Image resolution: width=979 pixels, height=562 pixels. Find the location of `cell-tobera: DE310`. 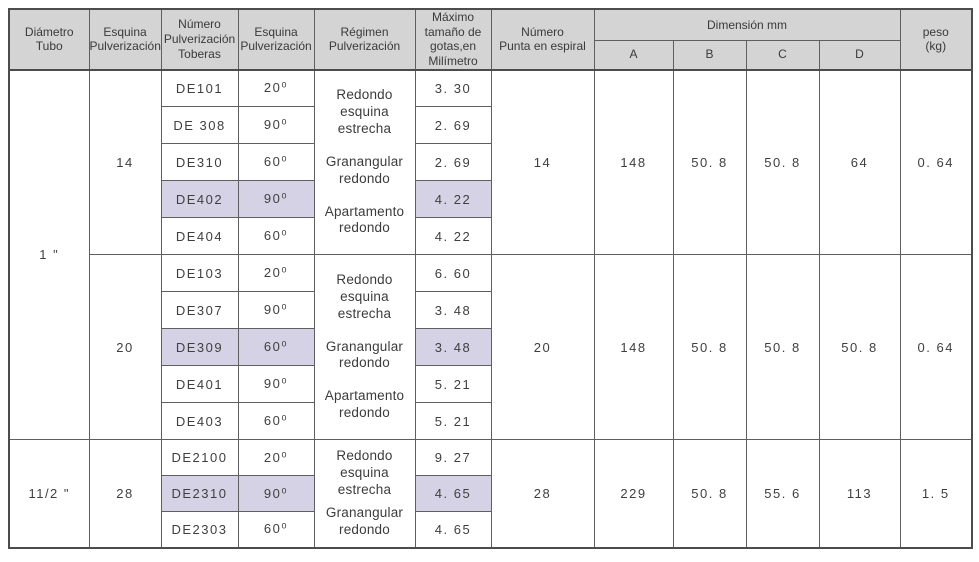

cell-tobera: DE310 is located at coordinates (199, 162).